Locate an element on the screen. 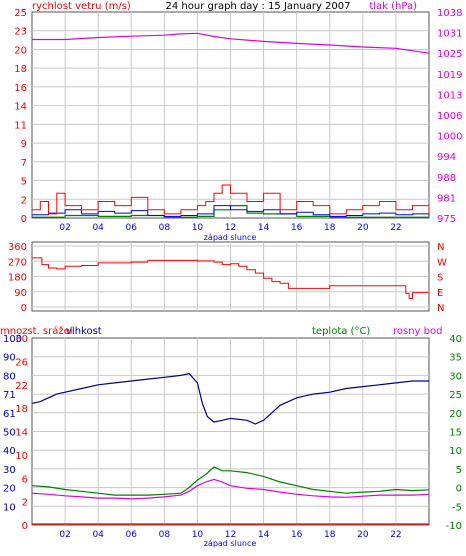 This screenshot has height=556, width=466. panel-3-right-axis-label-2: rosny bod is located at coordinates (417, 331).